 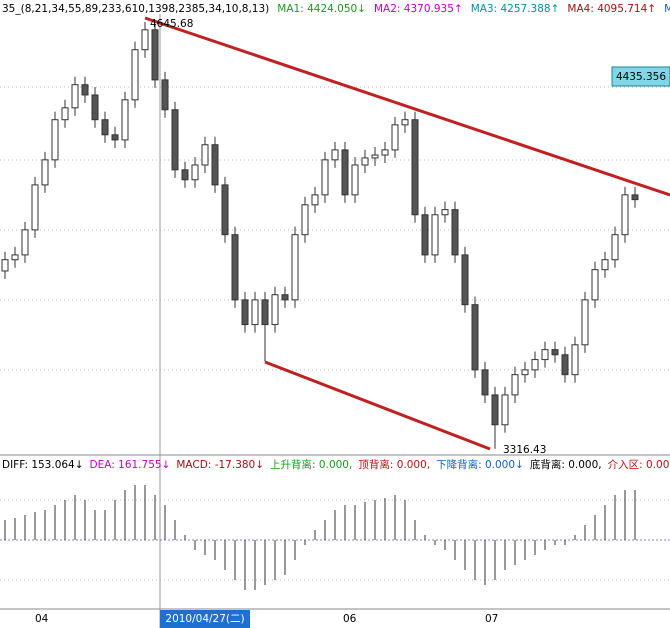 What do you see at coordinates (311, 464) in the screenshot?
I see `legend-text: 上升背离: 0.000,` at bounding box center [311, 464].